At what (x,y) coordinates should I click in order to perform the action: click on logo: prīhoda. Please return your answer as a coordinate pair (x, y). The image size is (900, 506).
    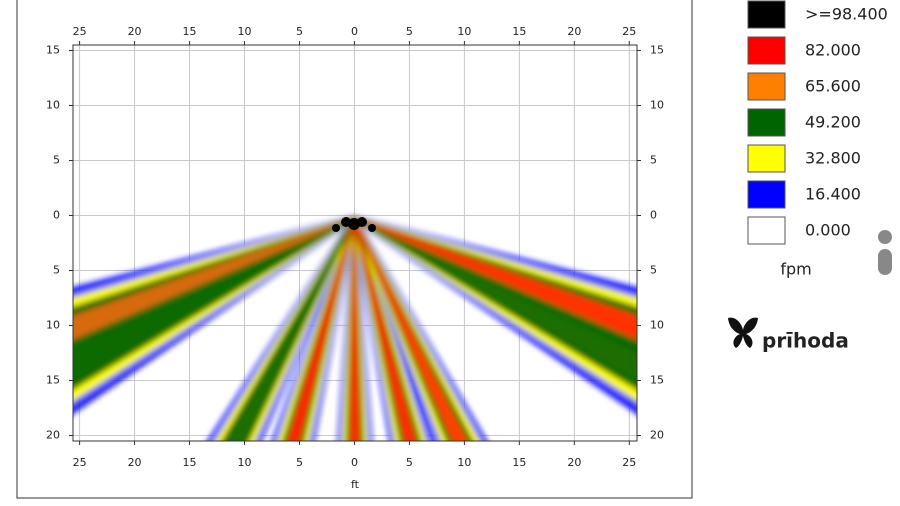
    Looking at the image, I should click on (788, 335).